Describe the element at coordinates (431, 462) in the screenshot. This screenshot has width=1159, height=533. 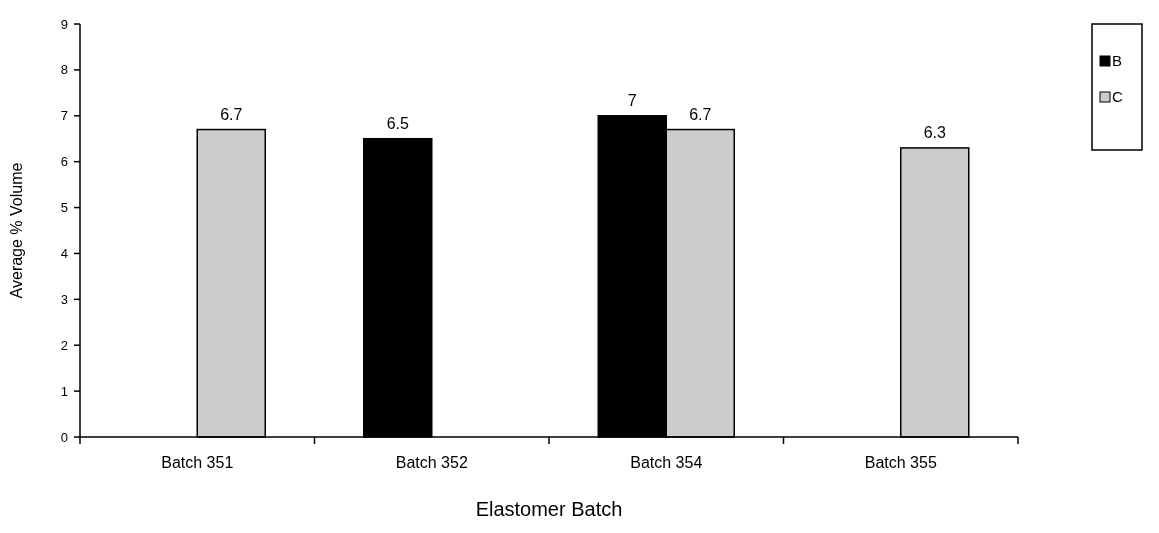
I see `x-tick-label: Batch 352` at that location.